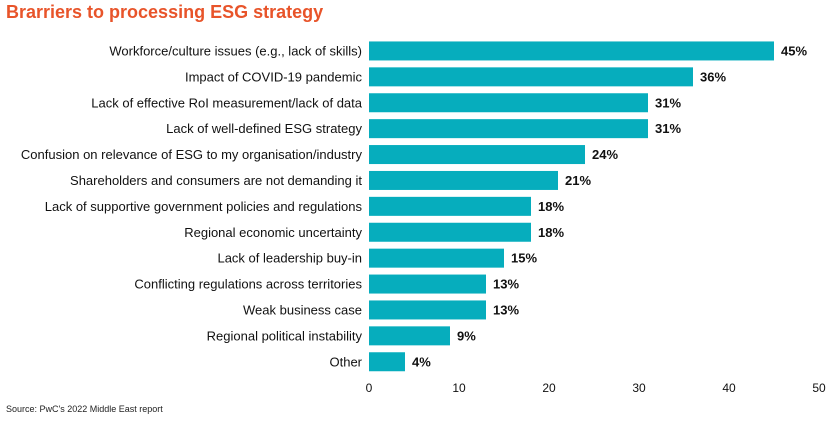  Describe the element at coordinates (369, 388) in the screenshot. I see `x-tick-label: 0` at that location.